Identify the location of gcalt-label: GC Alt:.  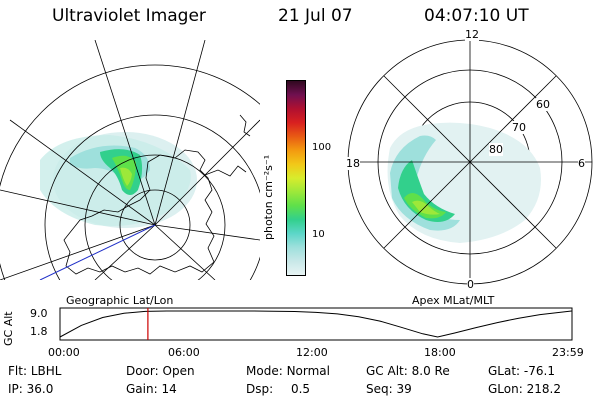
(387, 371).